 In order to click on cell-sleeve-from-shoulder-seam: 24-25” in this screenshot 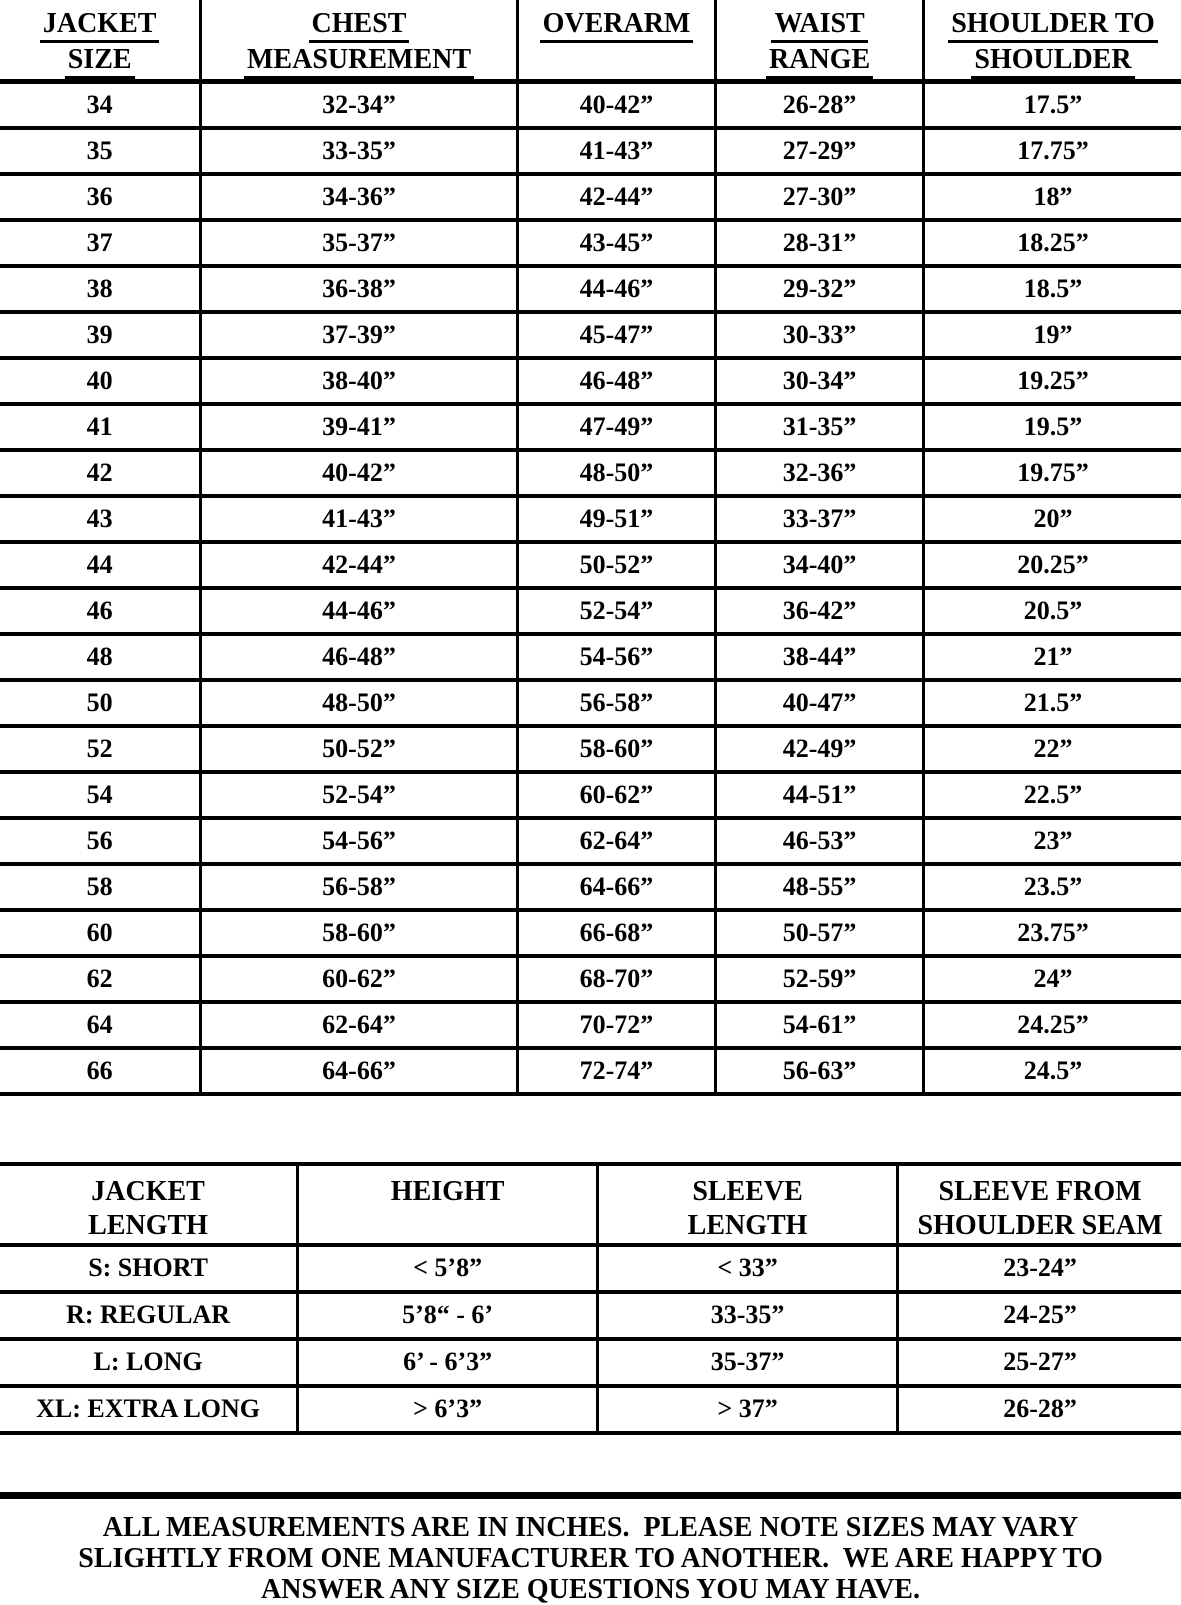, I will do `click(1038, 1316)`.